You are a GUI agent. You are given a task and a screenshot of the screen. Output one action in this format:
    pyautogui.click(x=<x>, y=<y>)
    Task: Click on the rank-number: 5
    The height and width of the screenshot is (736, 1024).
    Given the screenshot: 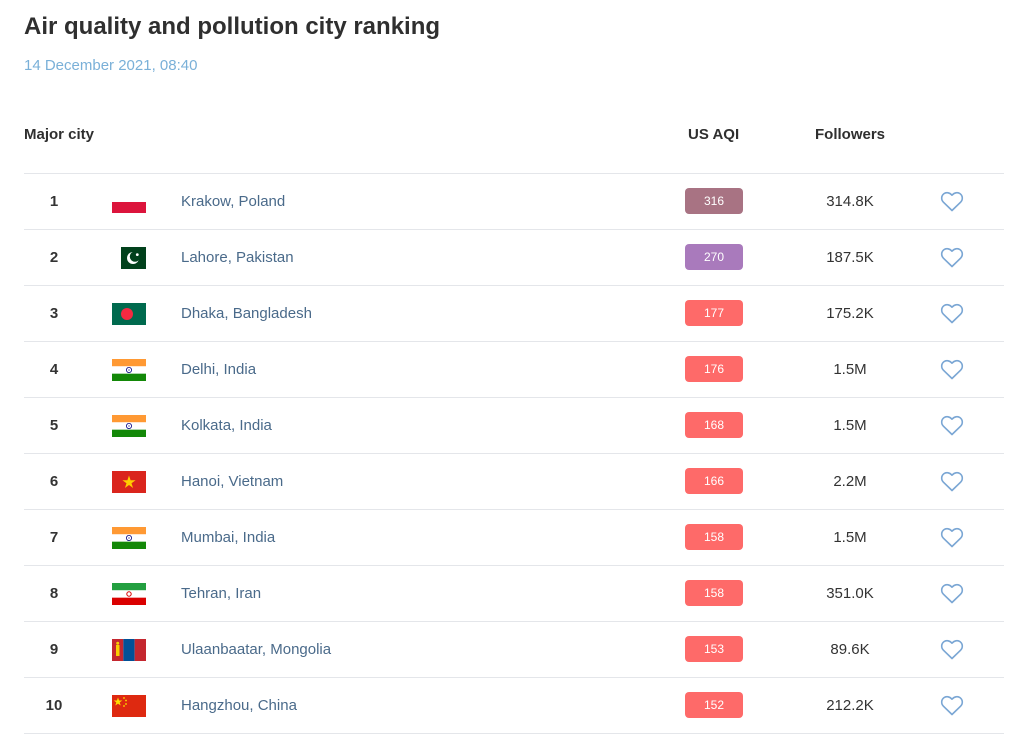 What is the action you would take?
    pyautogui.click(x=54, y=425)
    